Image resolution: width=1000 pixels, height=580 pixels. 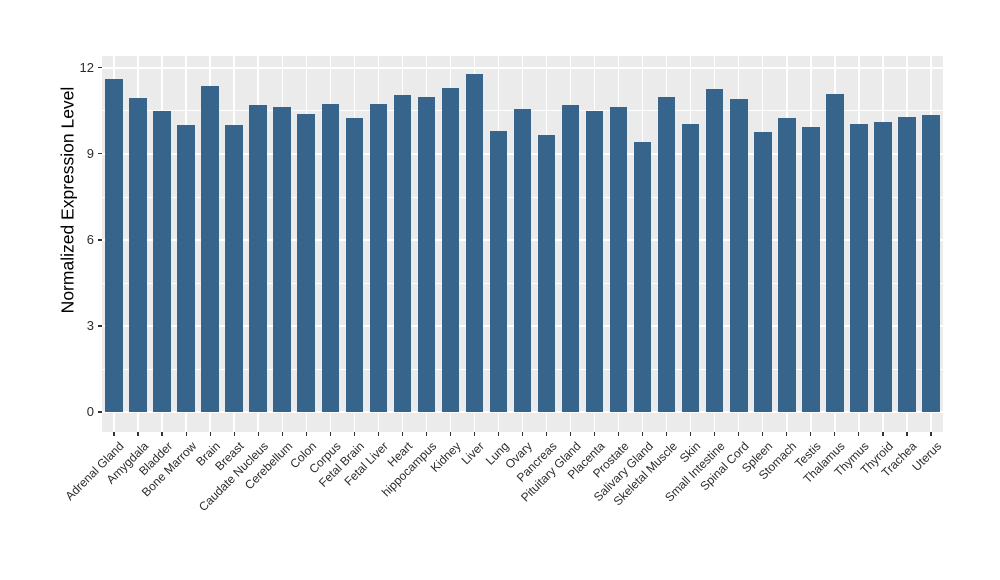 I want to click on bar-testis, so click(x=811, y=269).